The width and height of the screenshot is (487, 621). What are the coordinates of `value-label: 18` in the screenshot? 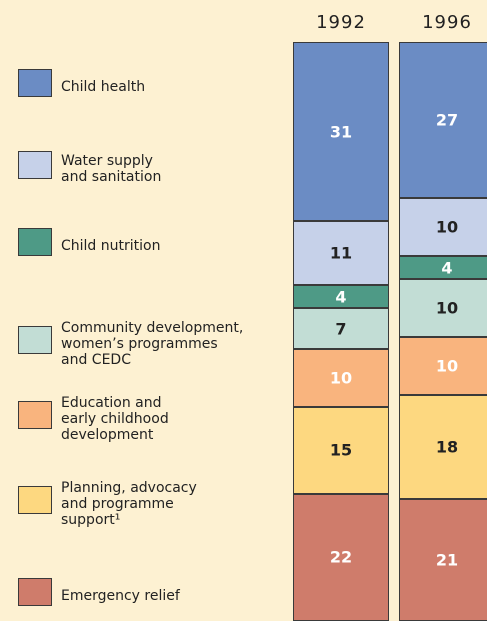 It's located at (447, 447).